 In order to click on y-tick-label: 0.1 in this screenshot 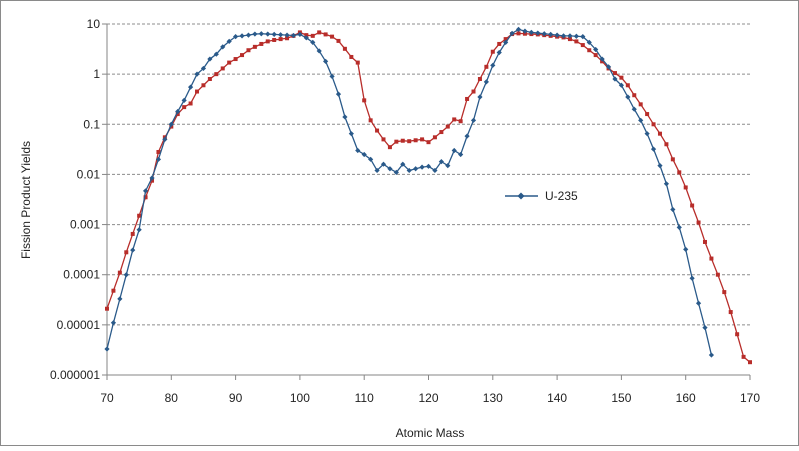, I will do `click(91, 124)`.